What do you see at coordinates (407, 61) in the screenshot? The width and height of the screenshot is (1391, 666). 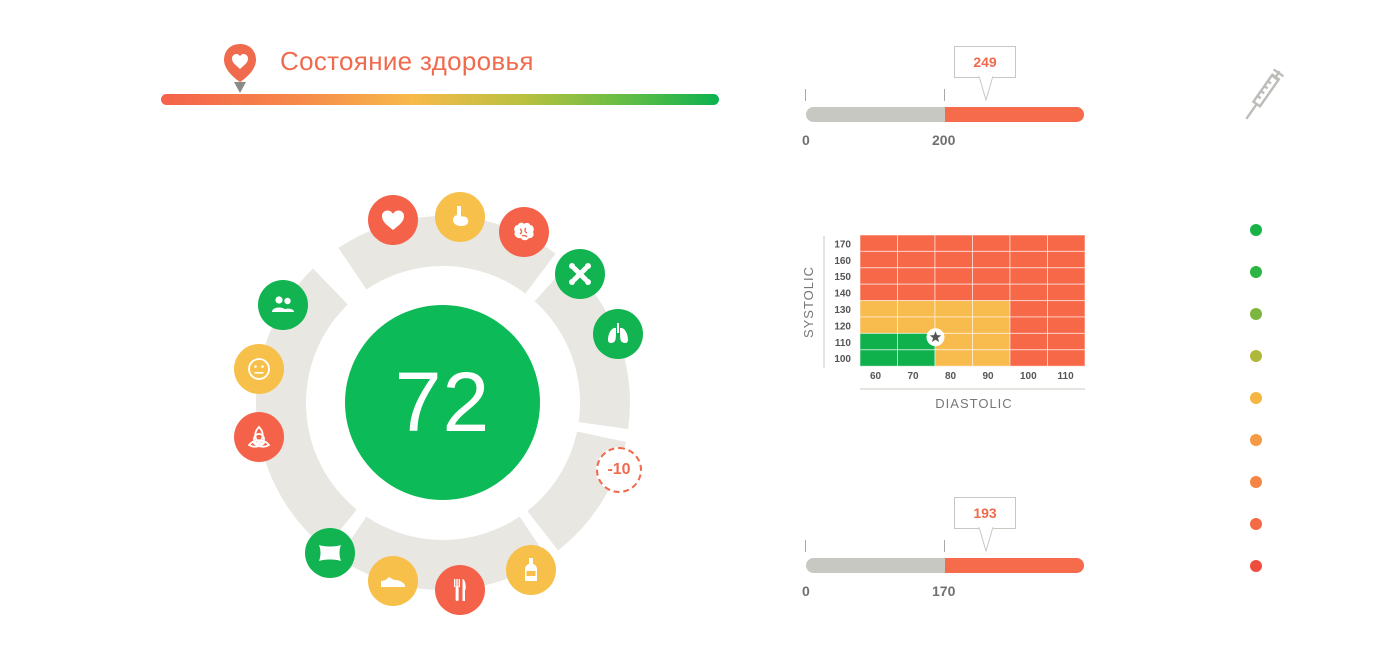 I see `page-title: Состояние здоровья` at bounding box center [407, 61].